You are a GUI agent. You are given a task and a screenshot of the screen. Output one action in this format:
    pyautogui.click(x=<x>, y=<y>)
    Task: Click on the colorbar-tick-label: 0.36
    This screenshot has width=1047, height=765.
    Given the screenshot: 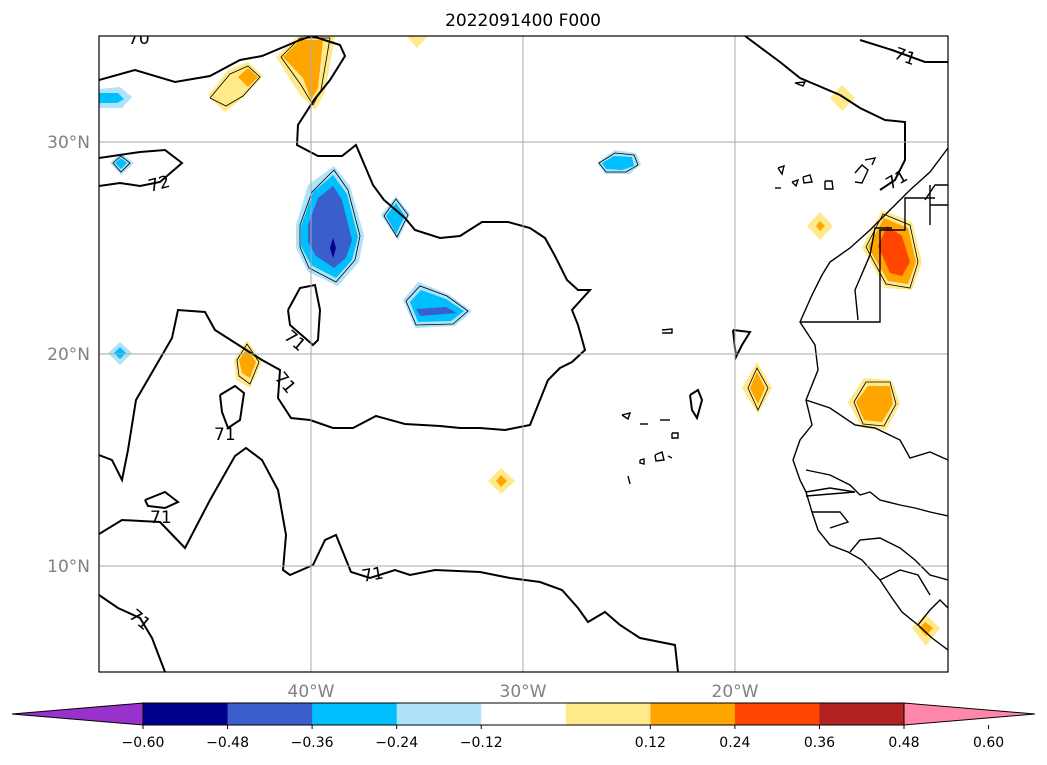 What is the action you would take?
    pyautogui.click(x=819, y=743)
    